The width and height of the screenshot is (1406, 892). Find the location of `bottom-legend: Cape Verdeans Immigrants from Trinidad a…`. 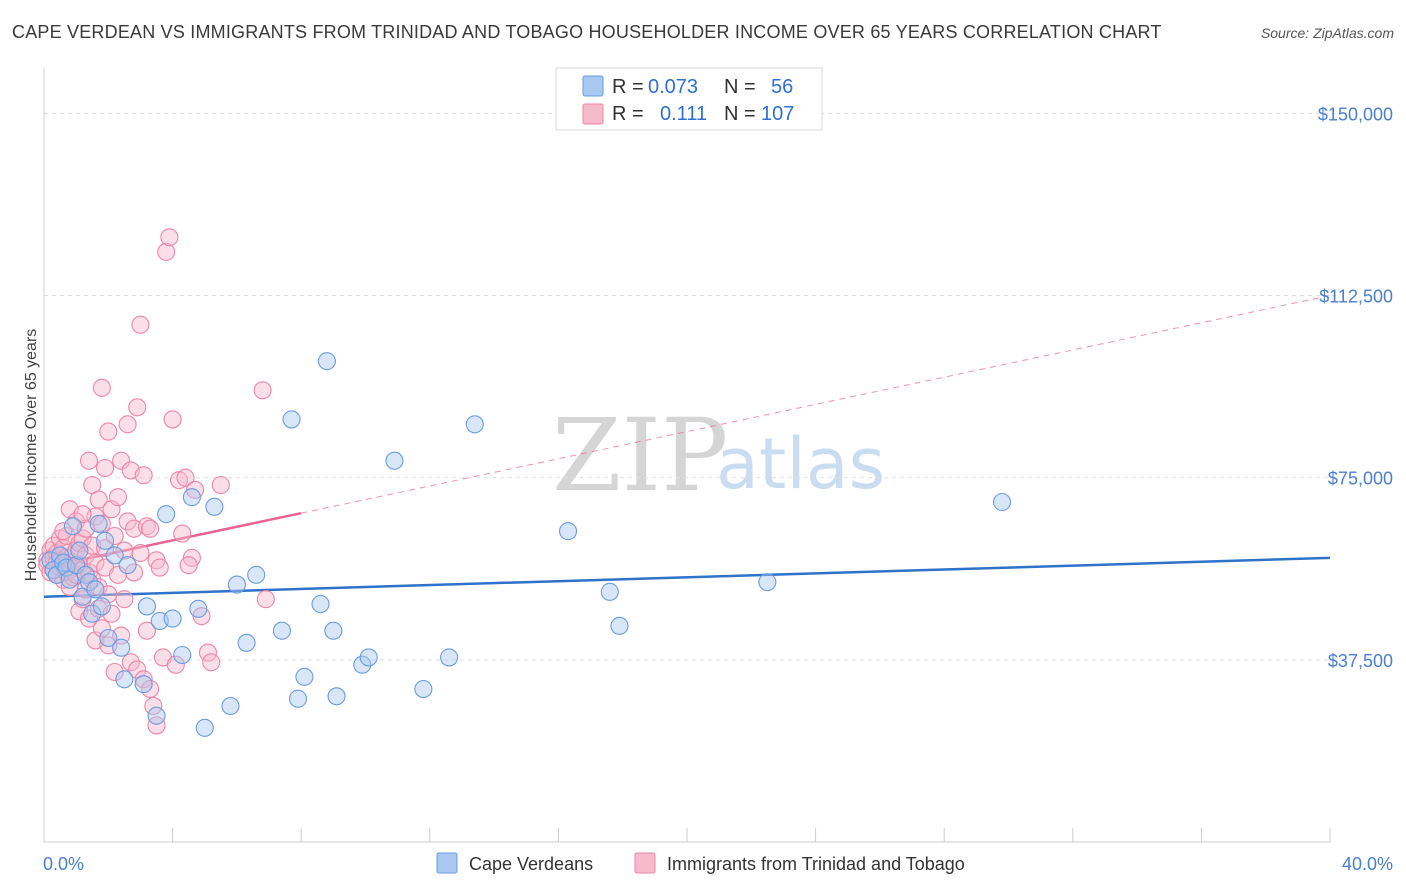

bottom-legend: Cape Verdeans Immigrants from Trinidad a… is located at coordinates (700, 863).